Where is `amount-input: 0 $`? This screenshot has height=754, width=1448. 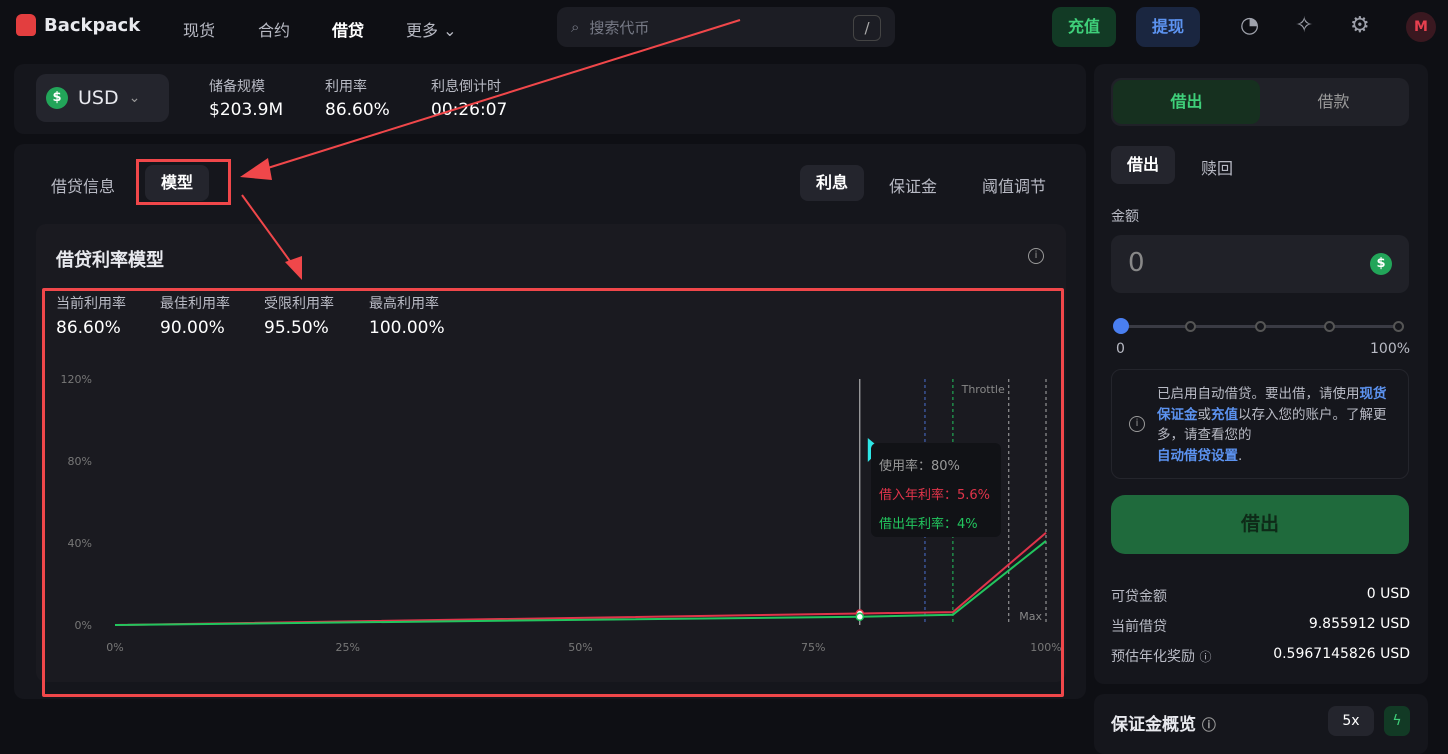
amount-input: 0 $ is located at coordinates (1260, 264).